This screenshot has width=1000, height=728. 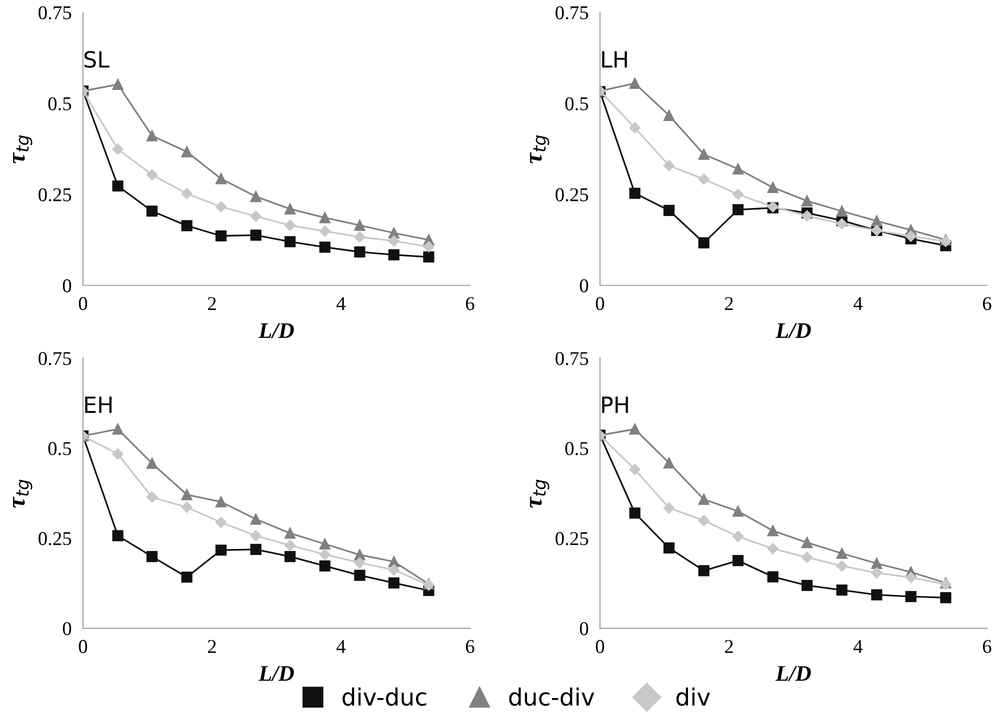 I want to click on legend-label: duc-div, so click(x=551, y=697).